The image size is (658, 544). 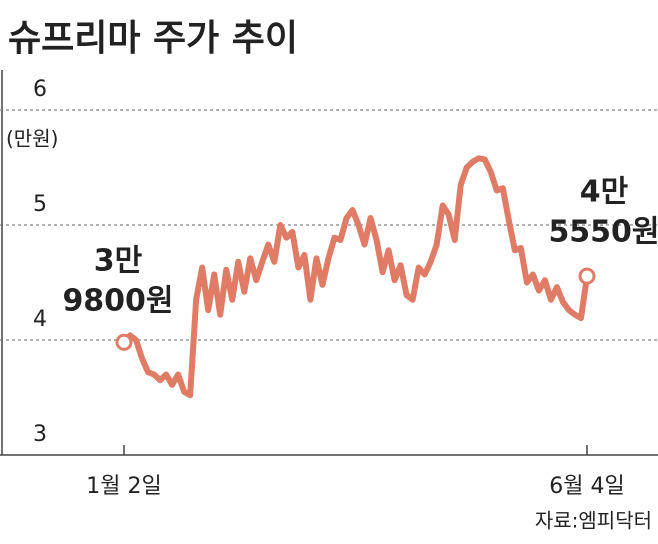 What do you see at coordinates (603, 232) in the screenshot?
I see `annotation: 5550원` at bounding box center [603, 232].